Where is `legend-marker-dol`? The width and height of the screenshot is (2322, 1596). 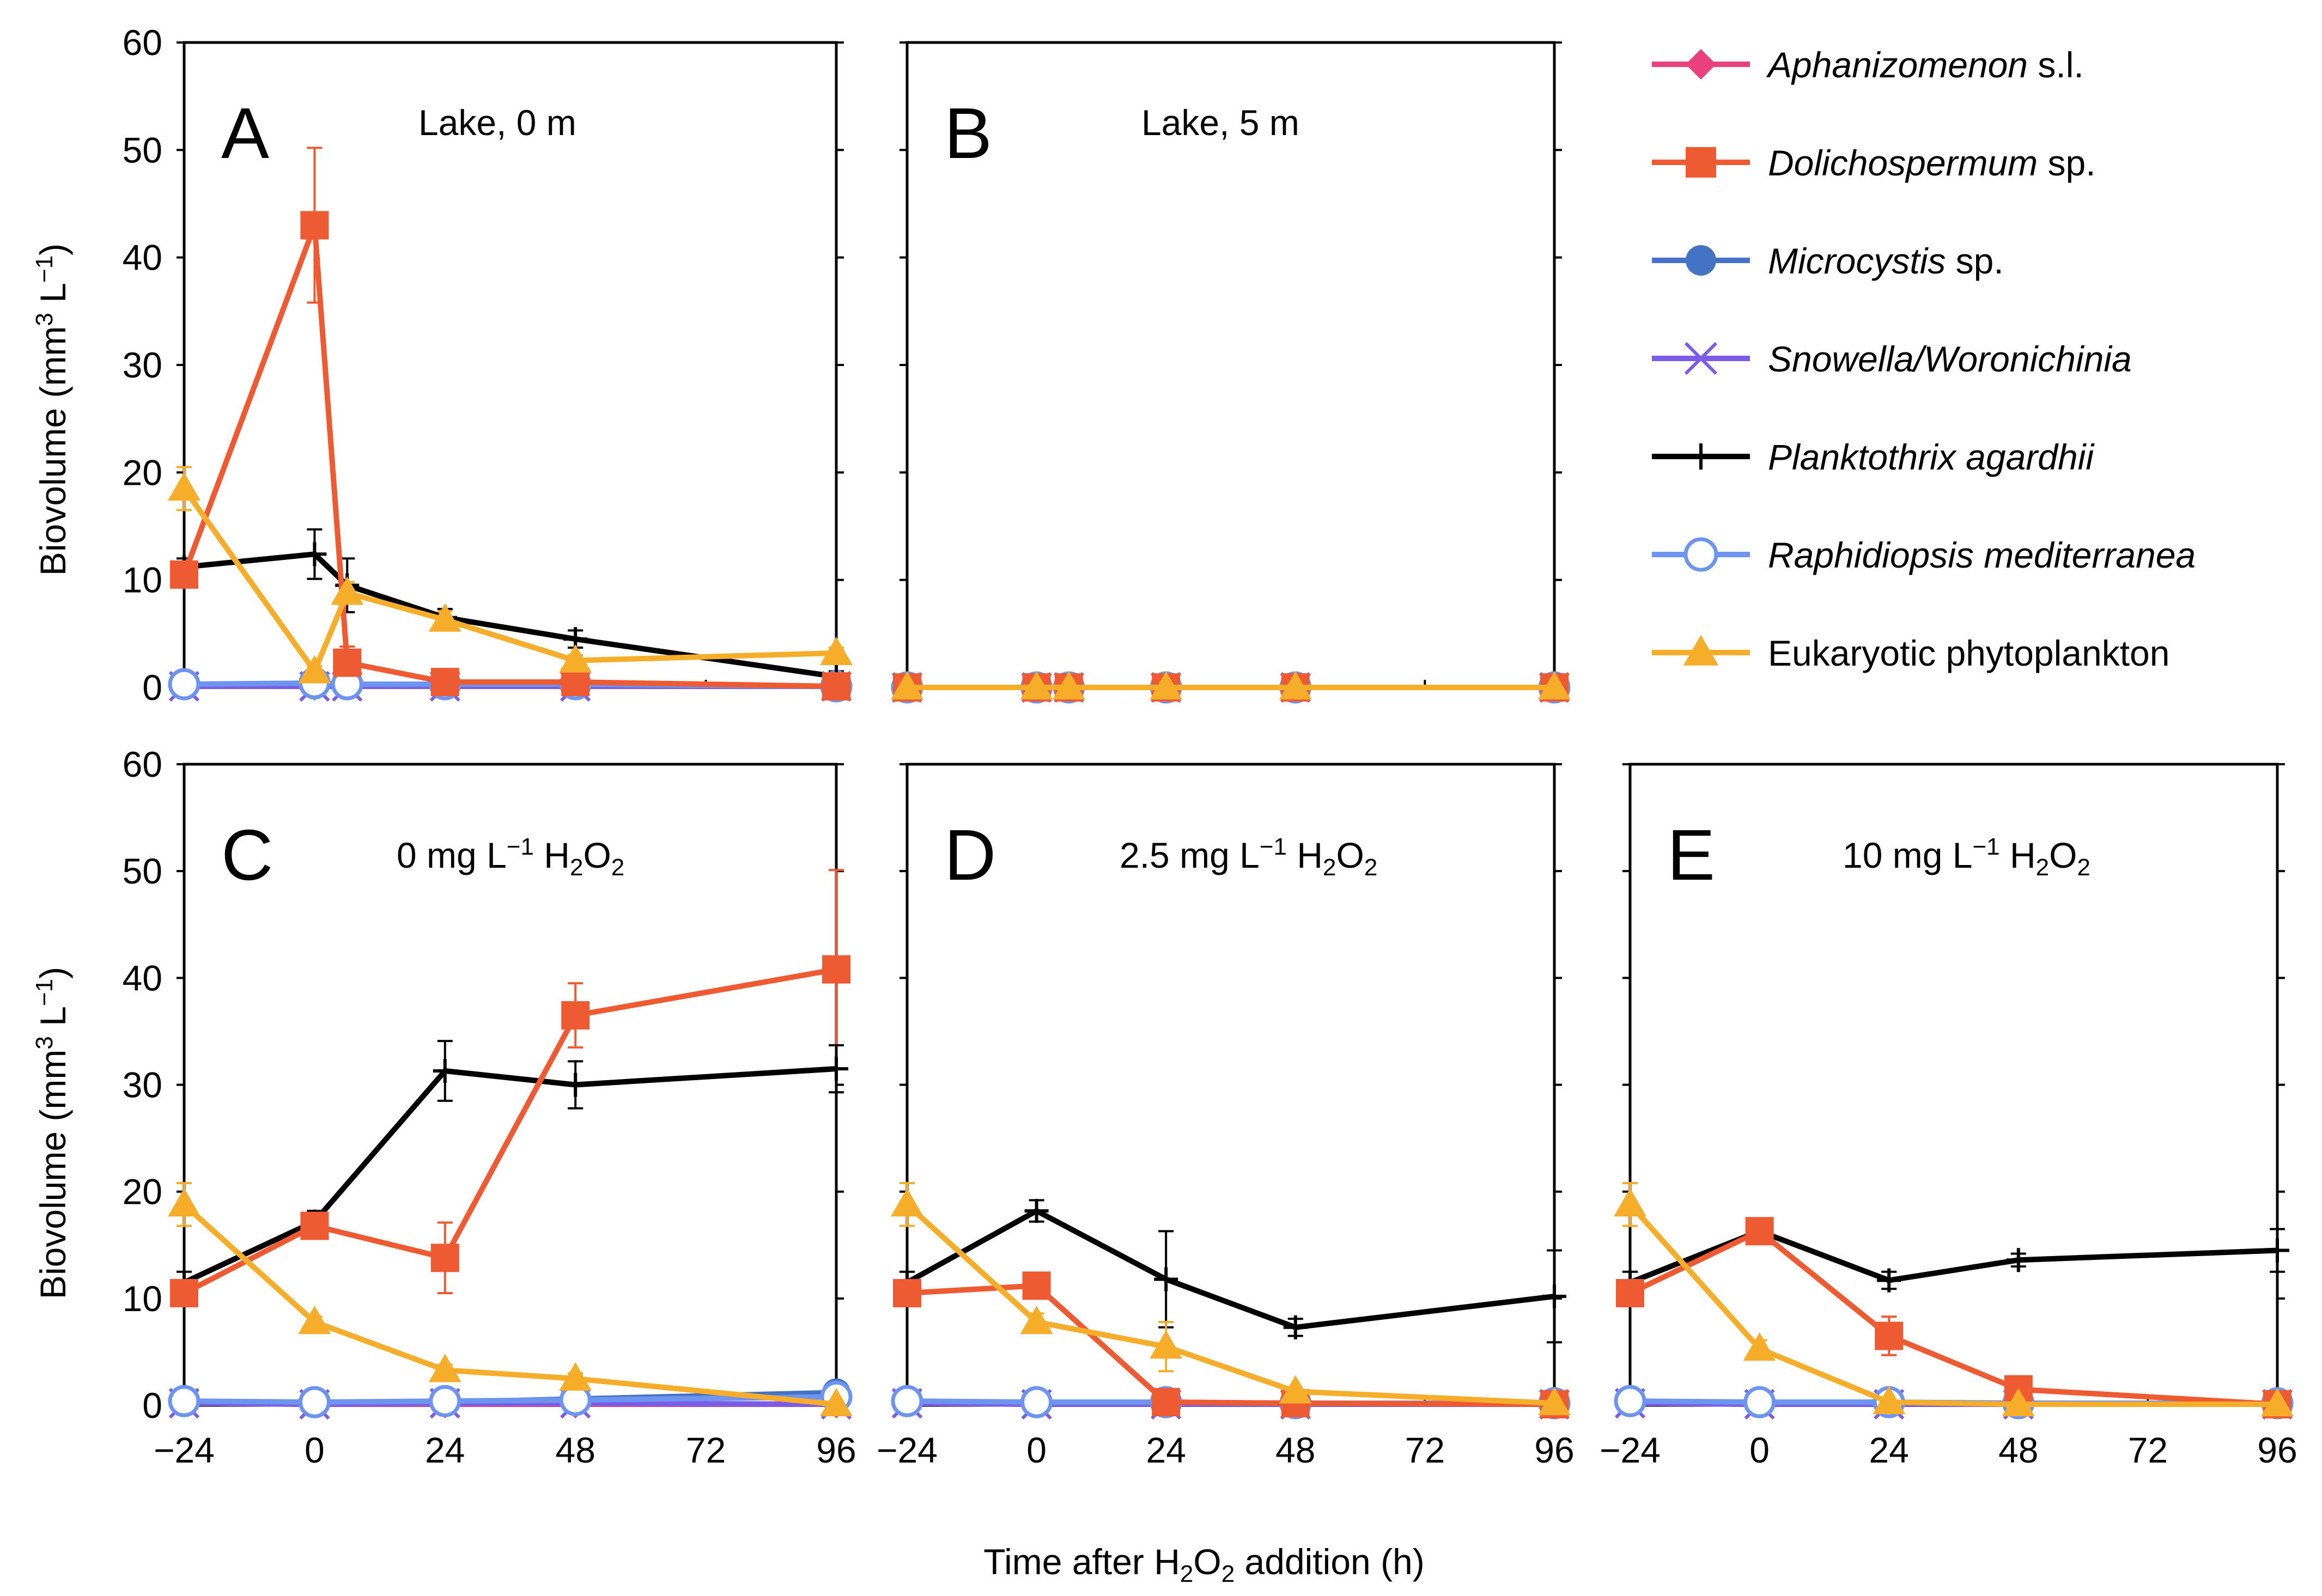 legend-marker-dol is located at coordinates (1701, 162).